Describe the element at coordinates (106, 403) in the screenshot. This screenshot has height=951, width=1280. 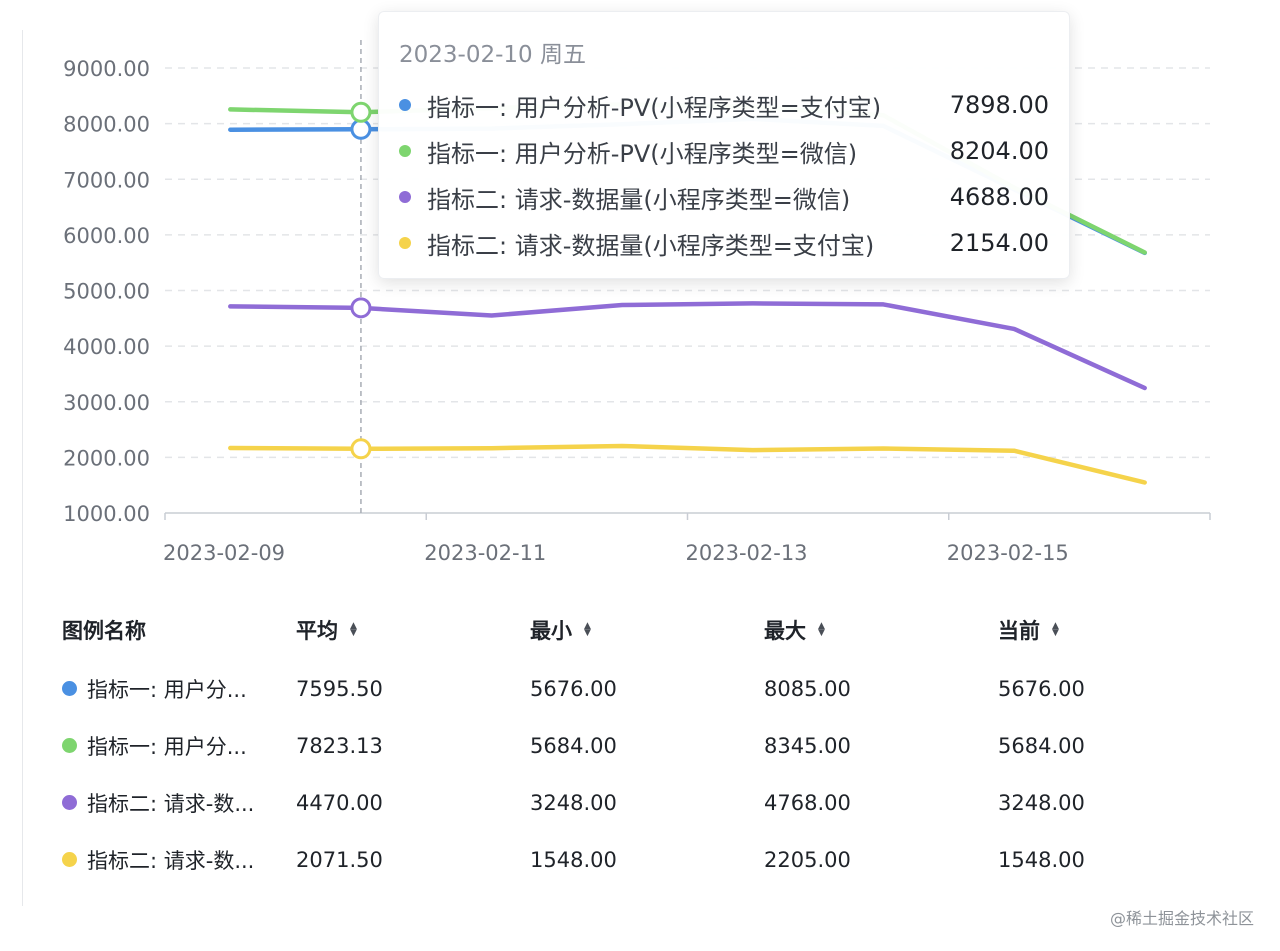
I see `y-tick-label: 3000.00` at that location.